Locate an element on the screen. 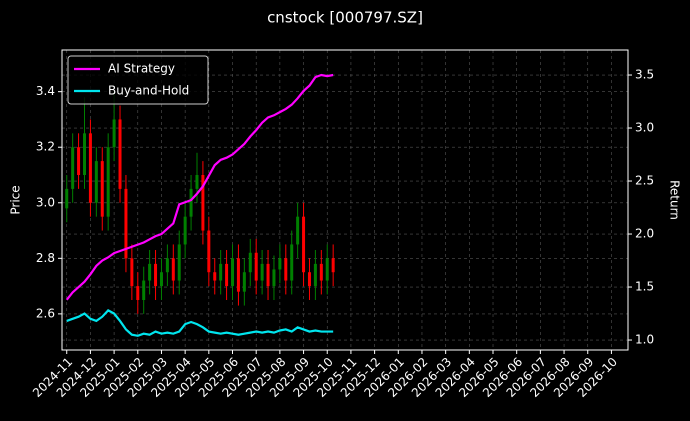 The image size is (690, 421). y-tick-label: 2.8 is located at coordinates (45, 258).